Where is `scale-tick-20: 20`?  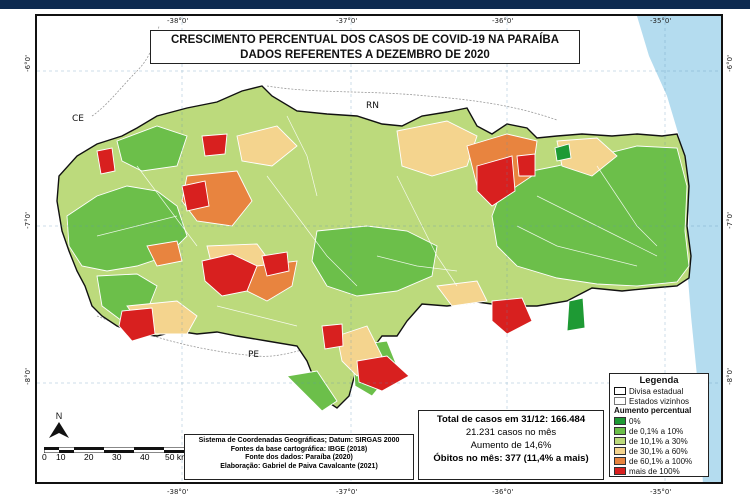 scale-tick-20: 20 is located at coordinates (89, 457).